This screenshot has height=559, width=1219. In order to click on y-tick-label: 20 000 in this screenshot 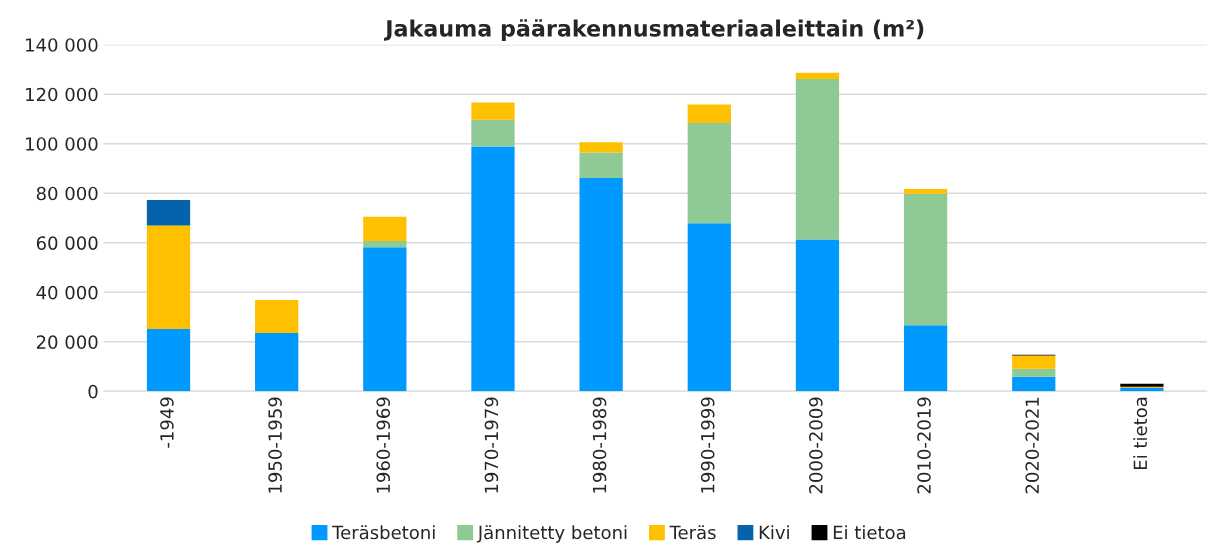, I will do `click(67, 342)`.